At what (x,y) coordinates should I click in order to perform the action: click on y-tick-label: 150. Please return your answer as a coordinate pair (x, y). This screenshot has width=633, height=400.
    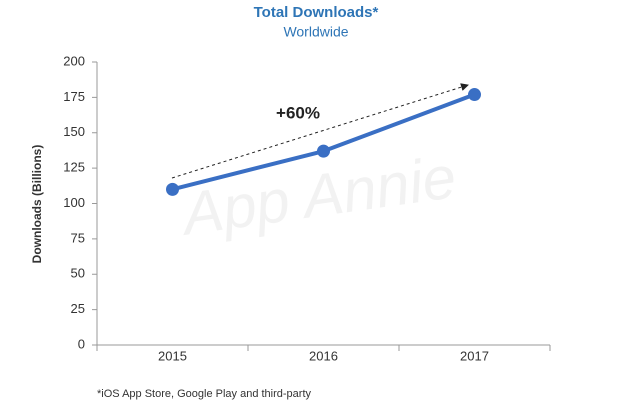
    Looking at the image, I should click on (74, 131).